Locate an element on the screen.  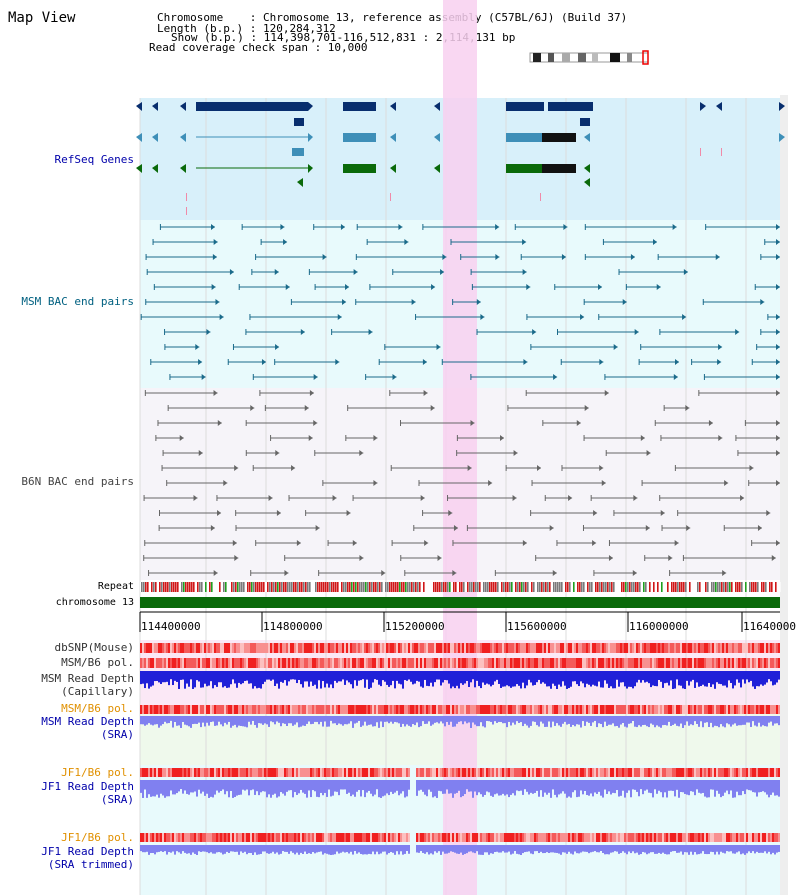
refseq-genes is located at coordinates (460, 158).